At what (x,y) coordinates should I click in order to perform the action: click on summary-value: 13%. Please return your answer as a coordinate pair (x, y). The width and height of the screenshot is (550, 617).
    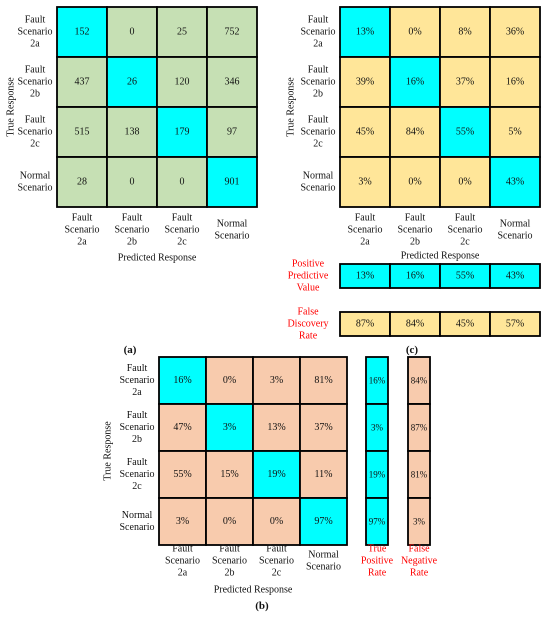
    Looking at the image, I should click on (365, 276).